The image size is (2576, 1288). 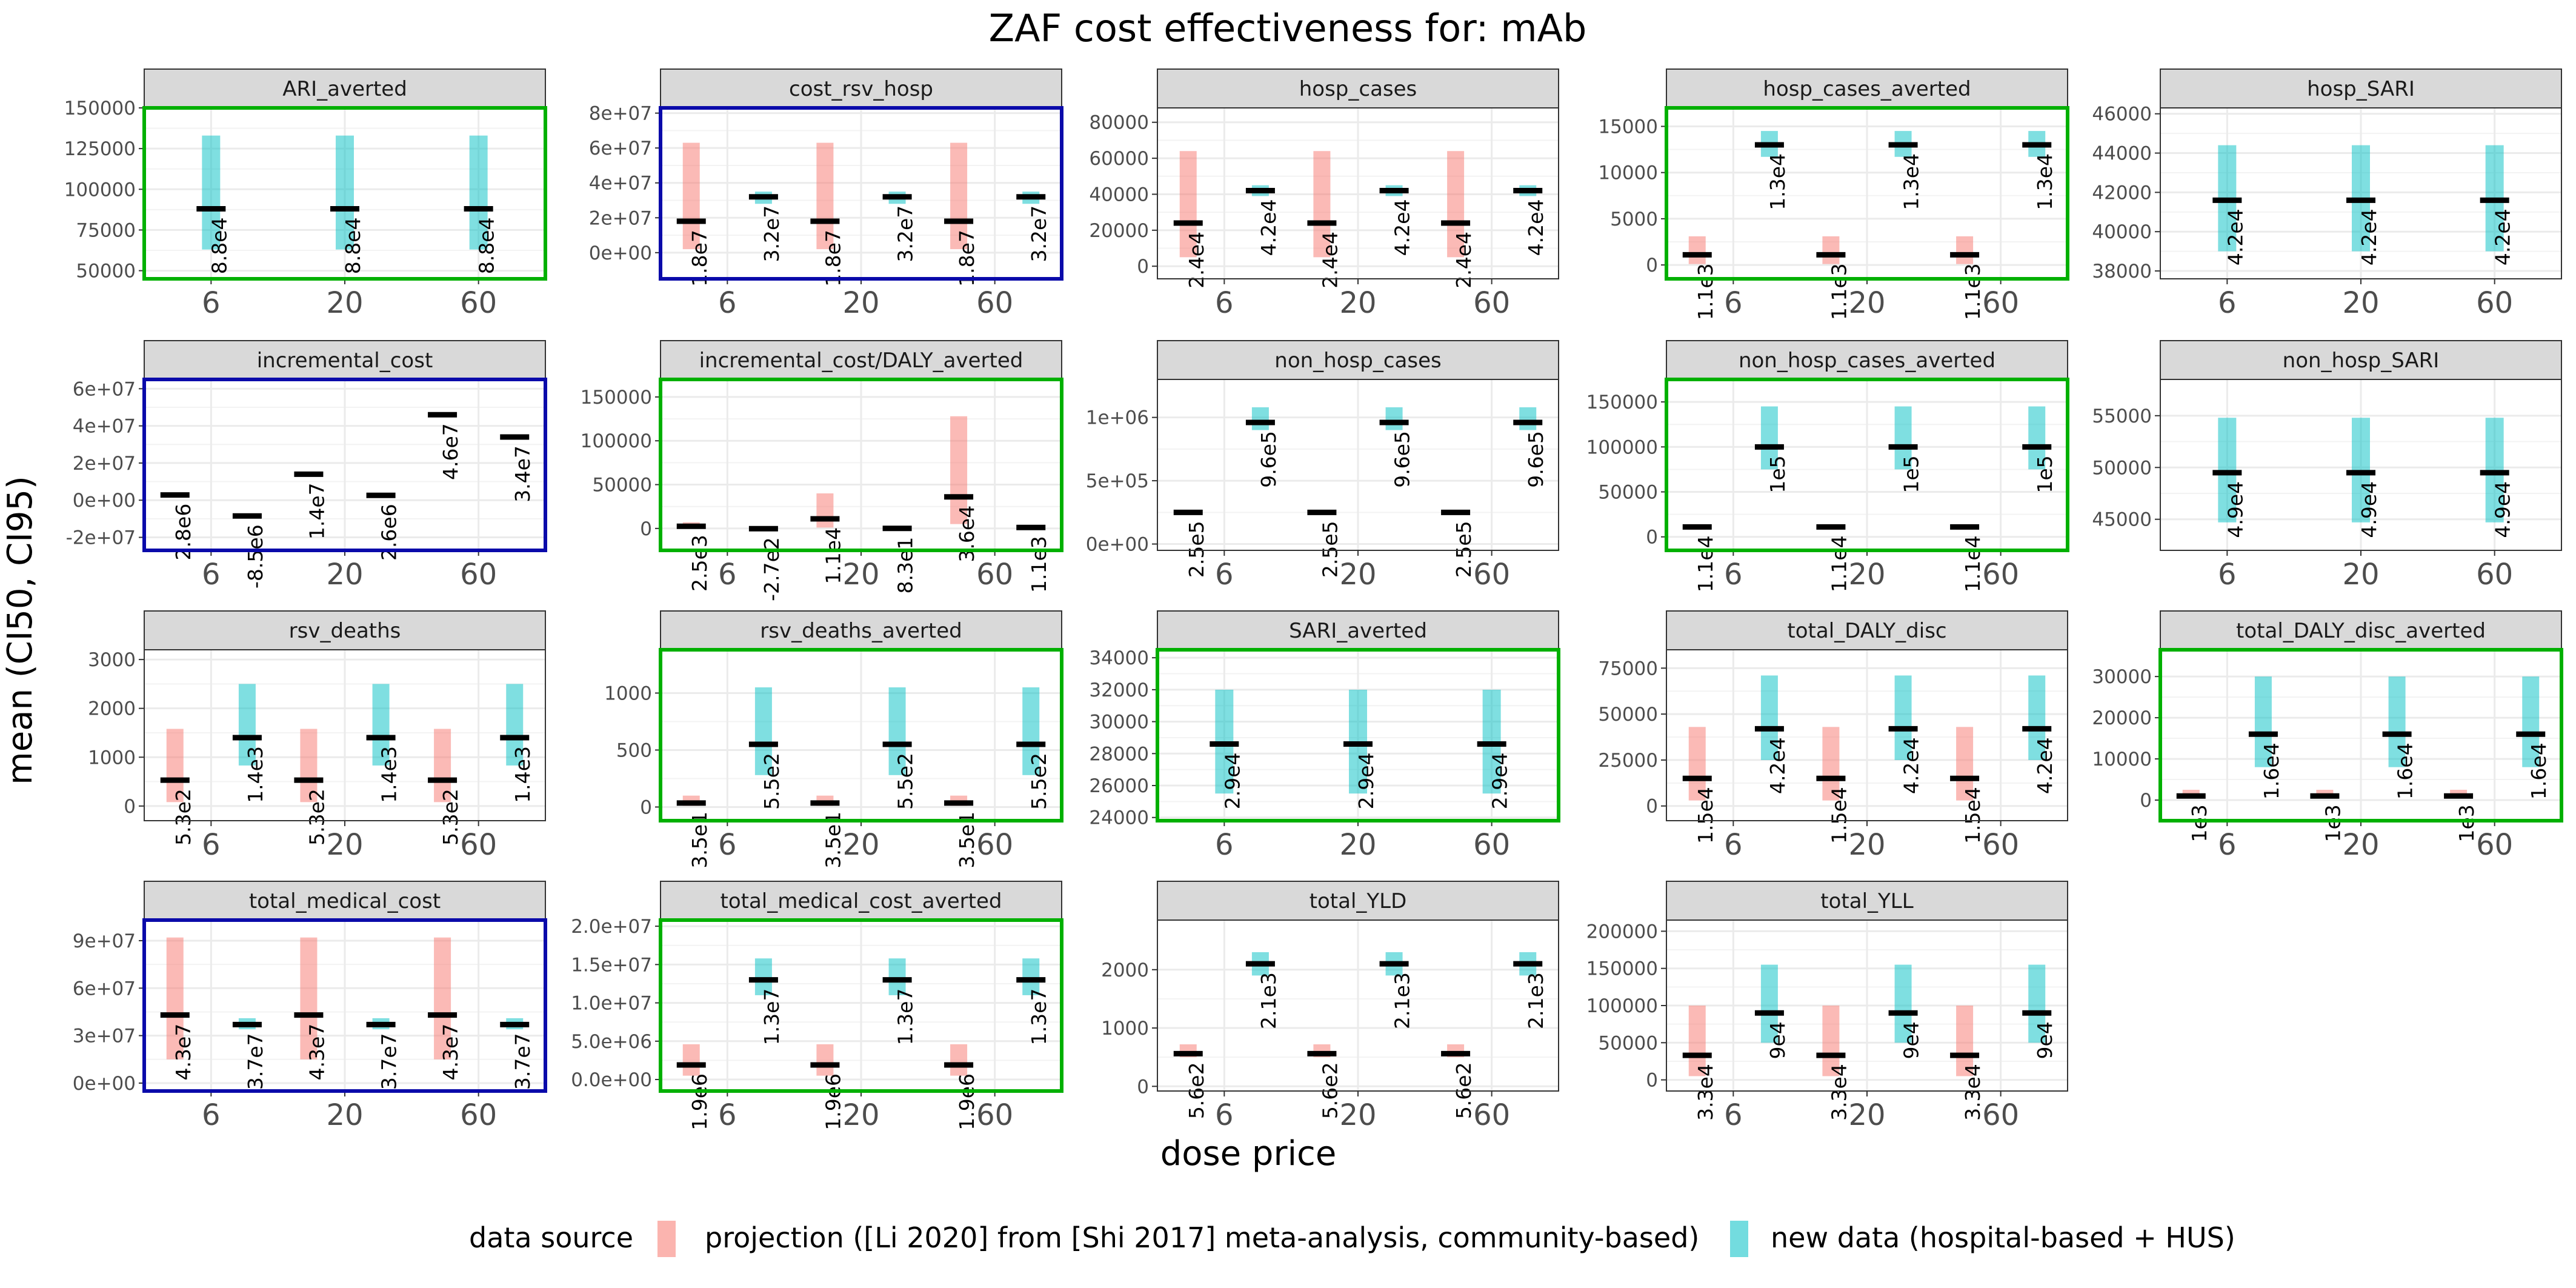 I want to click on y-tick-label: 25000, so click(x=1628, y=761).